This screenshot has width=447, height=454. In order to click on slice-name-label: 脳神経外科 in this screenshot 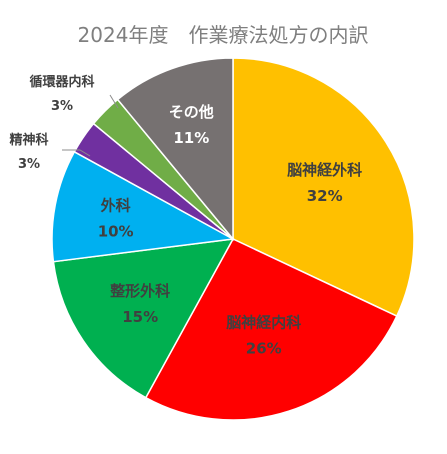, I will do `click(324, 170)`.